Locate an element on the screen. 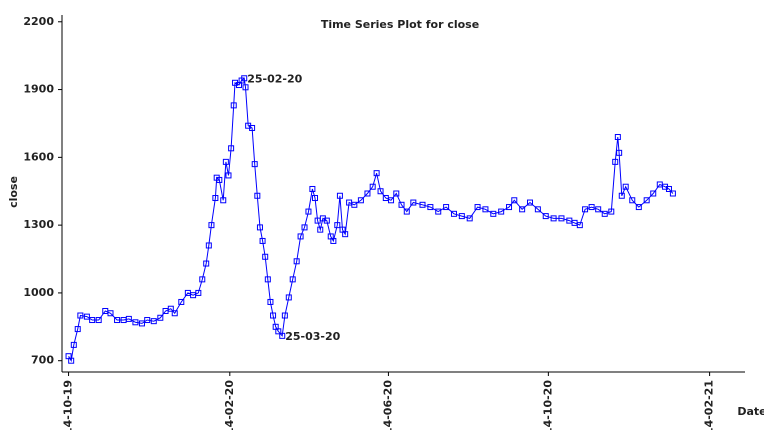 This screenshot has width=764, height=430. y-tick-label: 1000 is located at coordinates (38, 292).